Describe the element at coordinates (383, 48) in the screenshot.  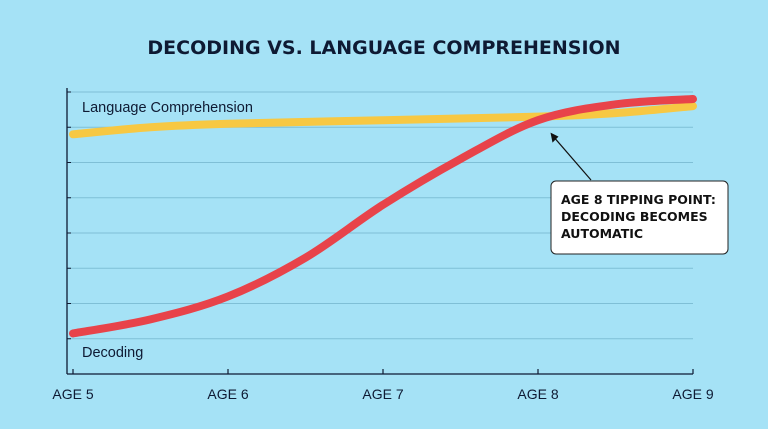
I see `chart-title: DECODING VS. LANGUAGE COMPREHENSION` at that location.